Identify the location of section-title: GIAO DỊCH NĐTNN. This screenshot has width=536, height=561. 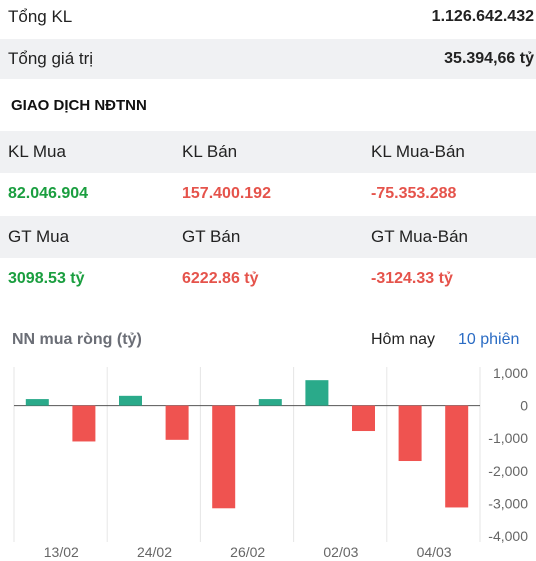
(79, 105).